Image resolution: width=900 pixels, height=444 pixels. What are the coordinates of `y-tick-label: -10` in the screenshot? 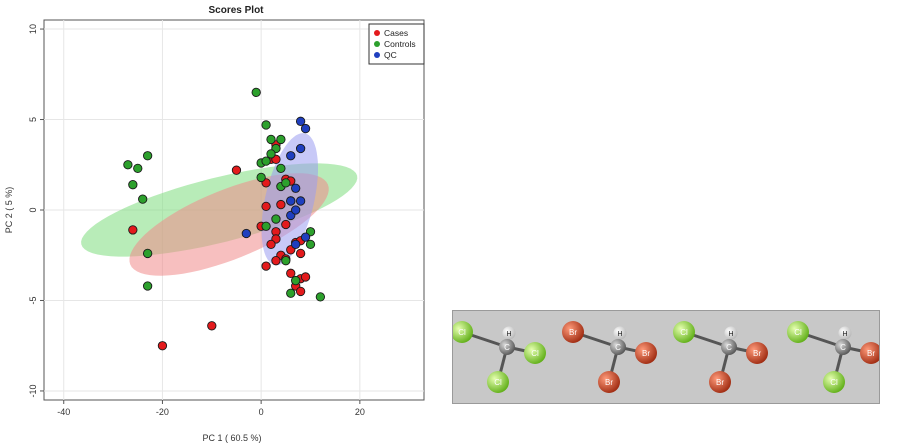 It's located at (33, 390).